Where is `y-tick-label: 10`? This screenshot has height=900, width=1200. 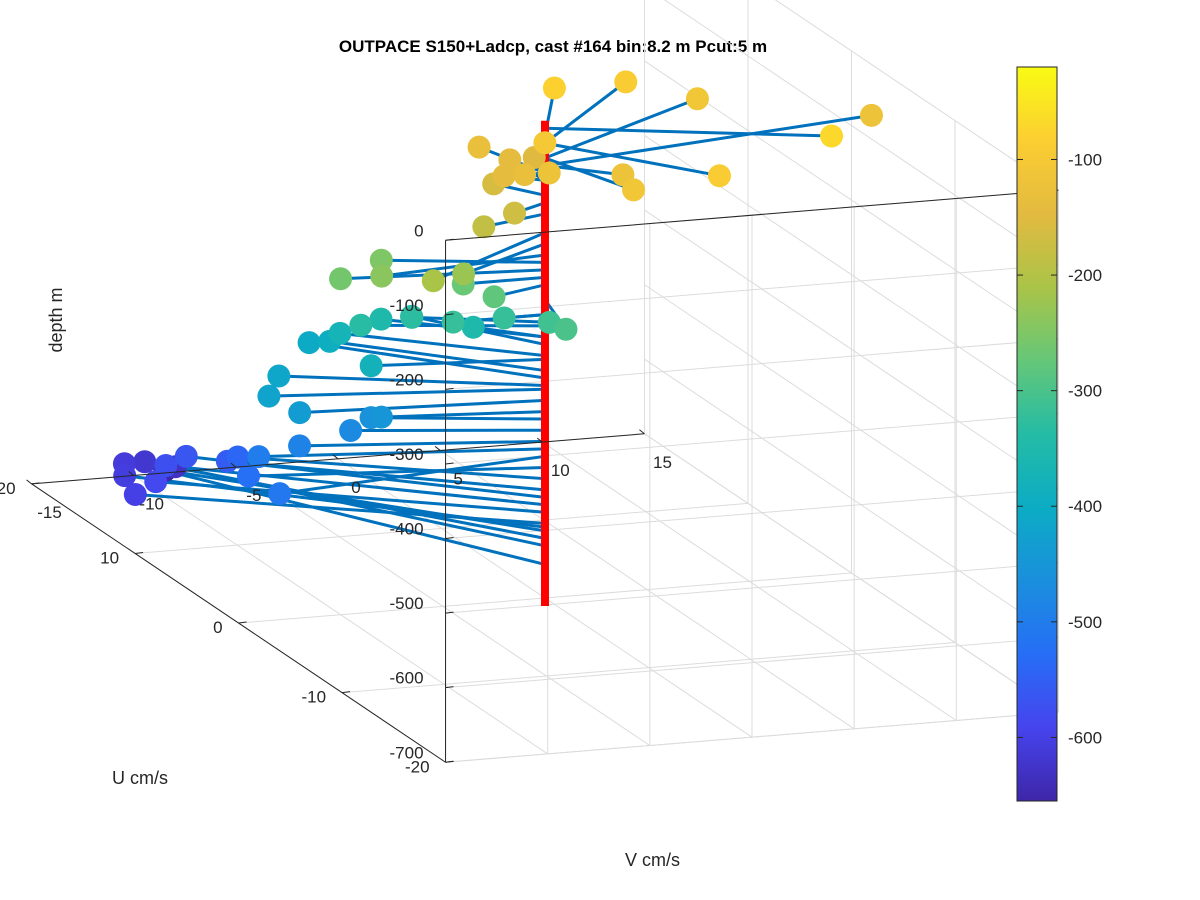
y-tick-label: 10 is located at coordinates (109, 557).